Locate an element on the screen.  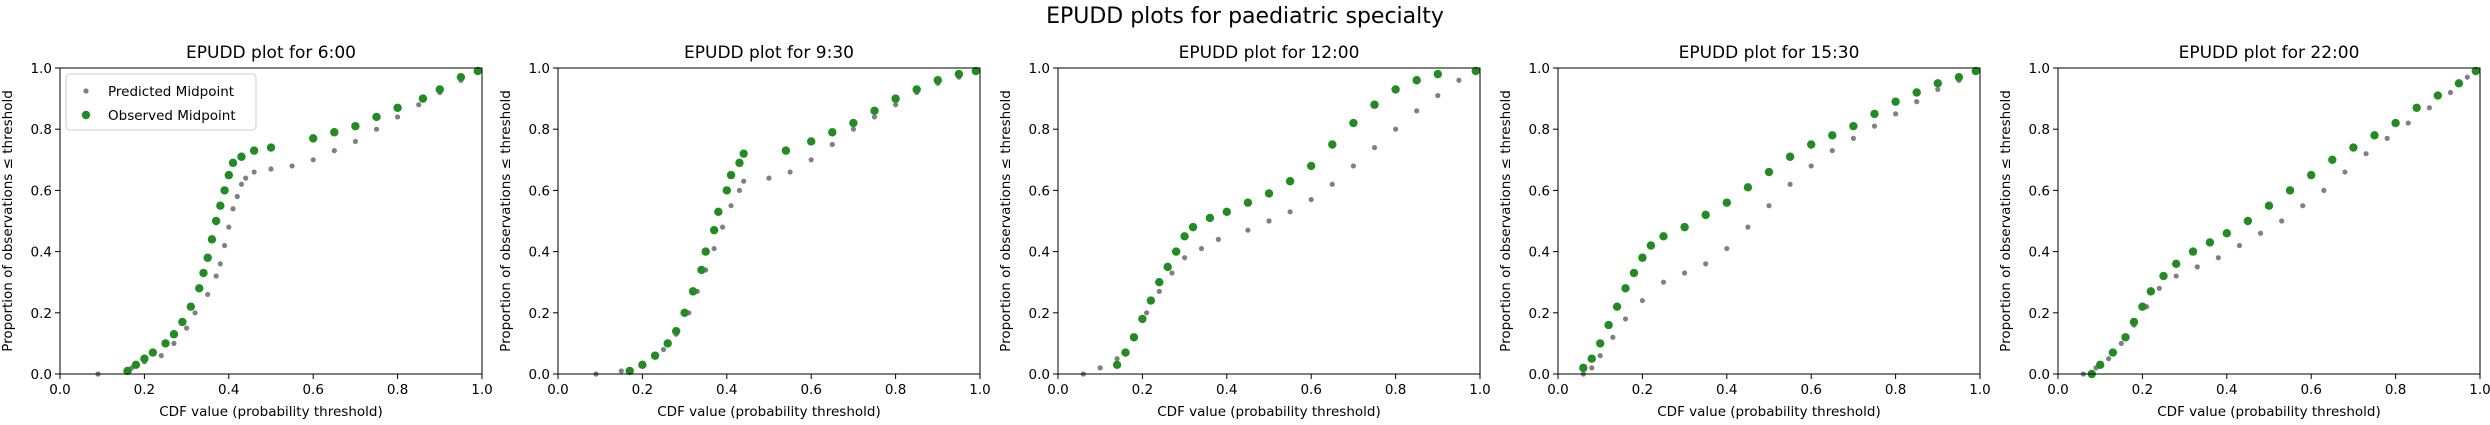
plot-frame is located at coordinates (1769, 221).